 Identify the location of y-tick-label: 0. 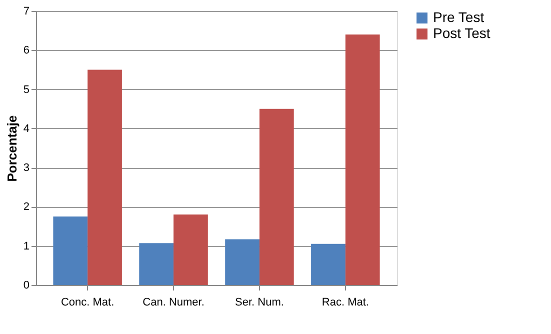
(26, 286).